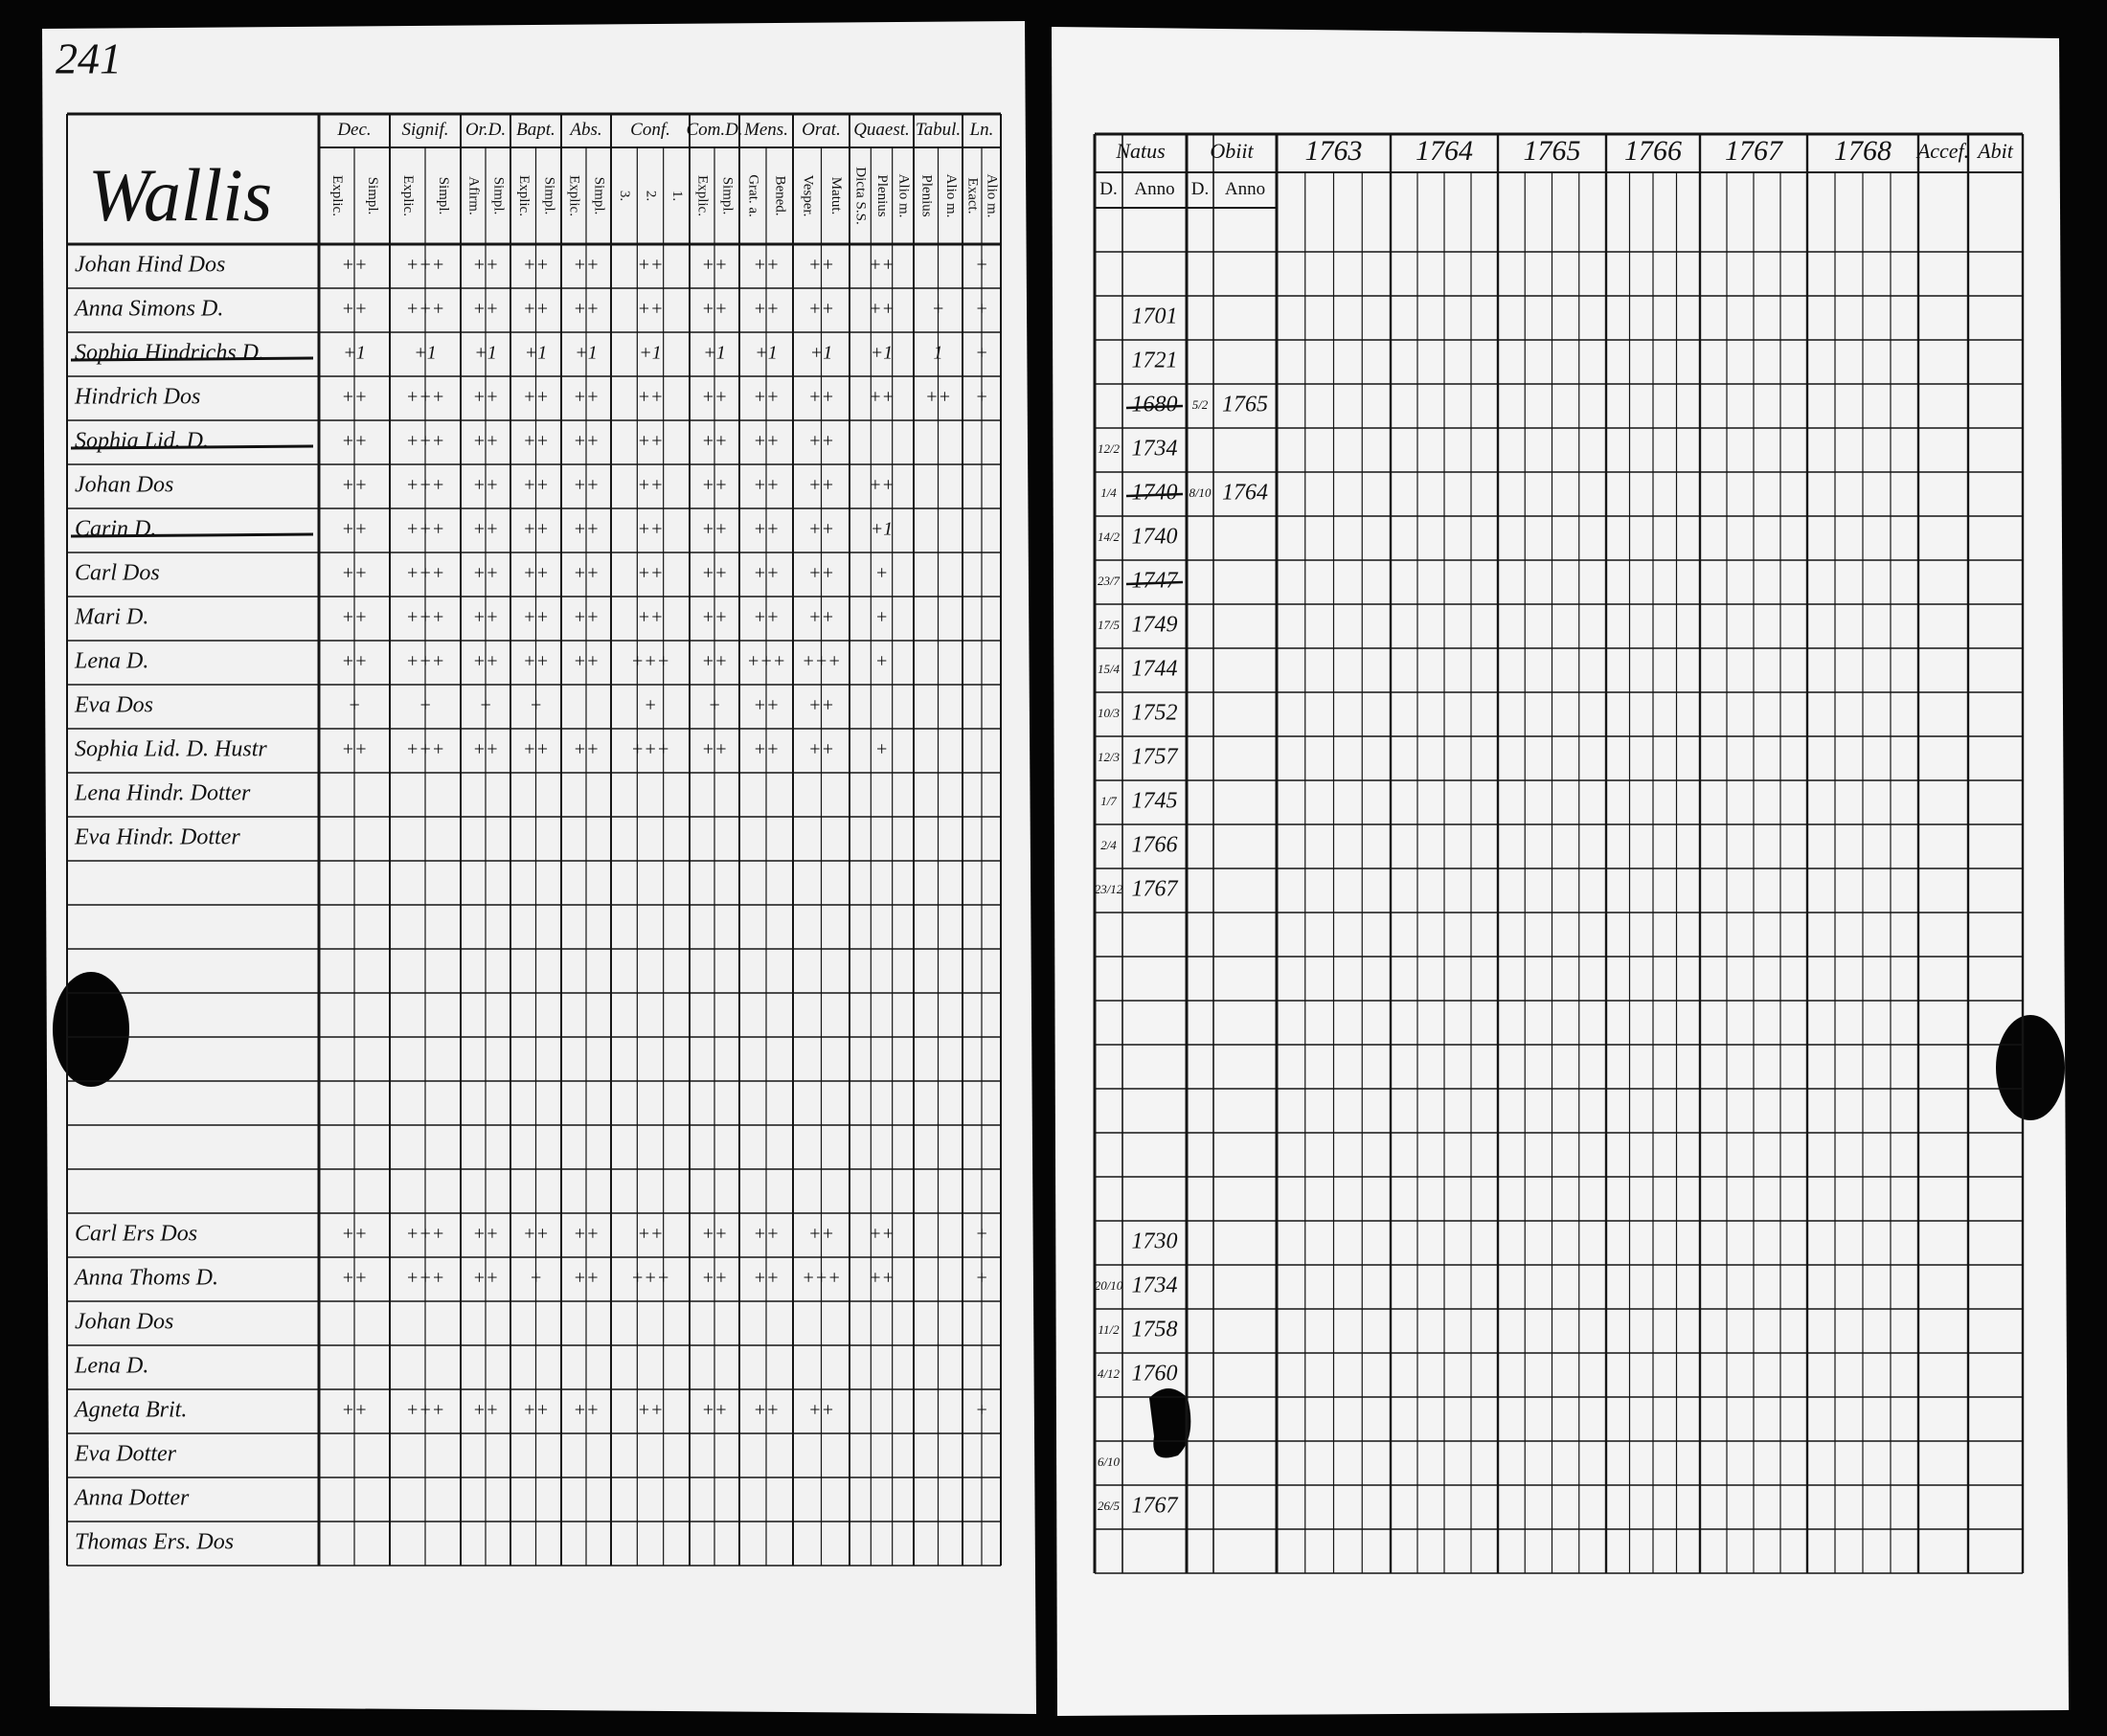  What do you see at coordinates (938, 353) in the screenshot?
I see `exam-mark: 1` at bounding box center [938, 353].